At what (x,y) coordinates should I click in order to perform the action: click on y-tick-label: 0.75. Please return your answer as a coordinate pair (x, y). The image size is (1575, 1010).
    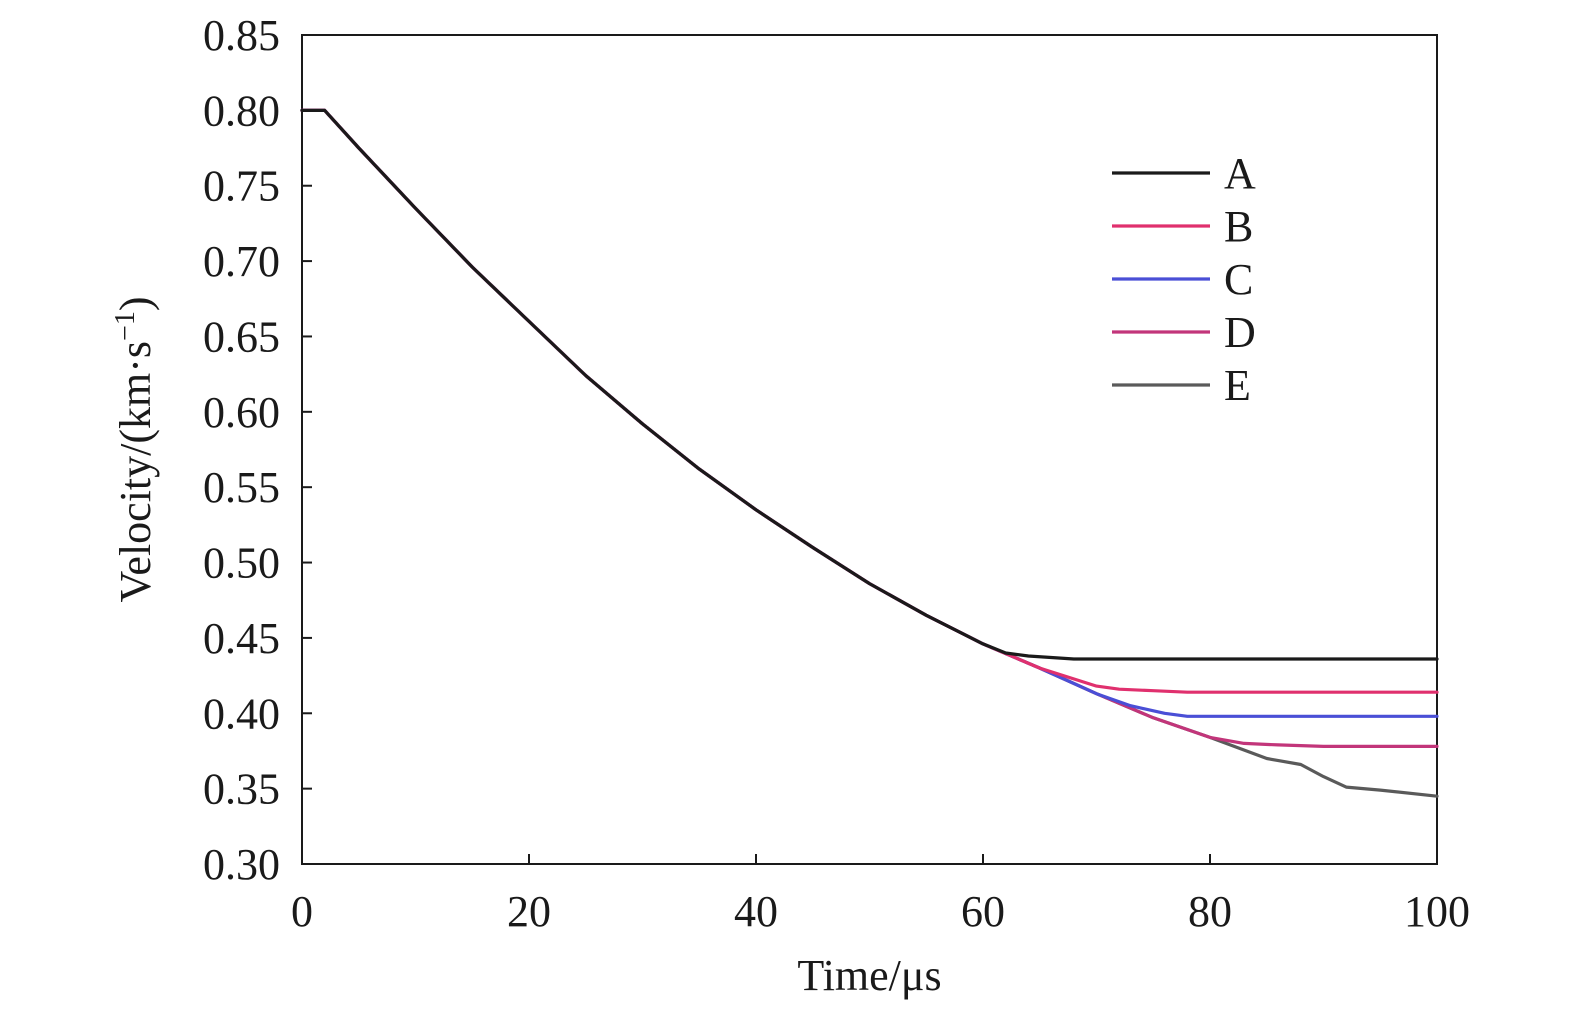
    Looking at the image, I should click on (241, 186).